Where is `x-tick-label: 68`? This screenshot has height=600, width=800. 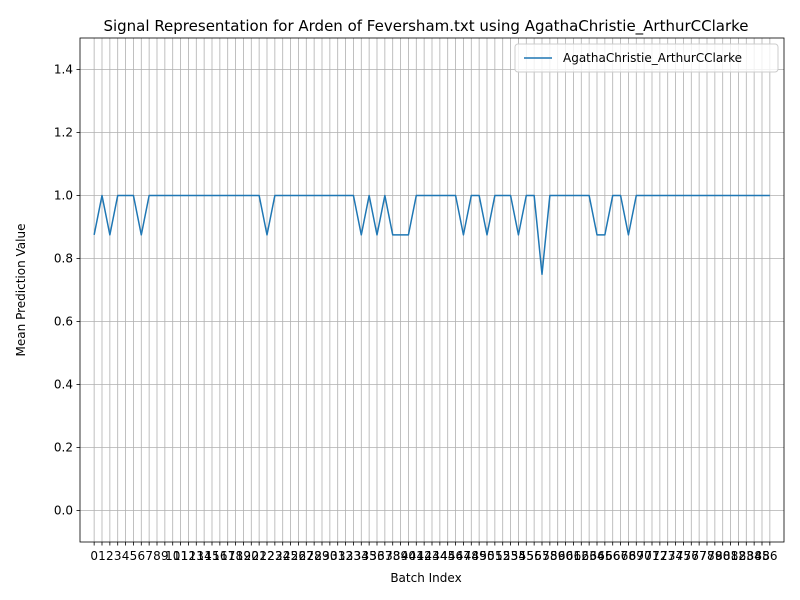
x-tick-label: 68 is located at coordinates (628, 556).